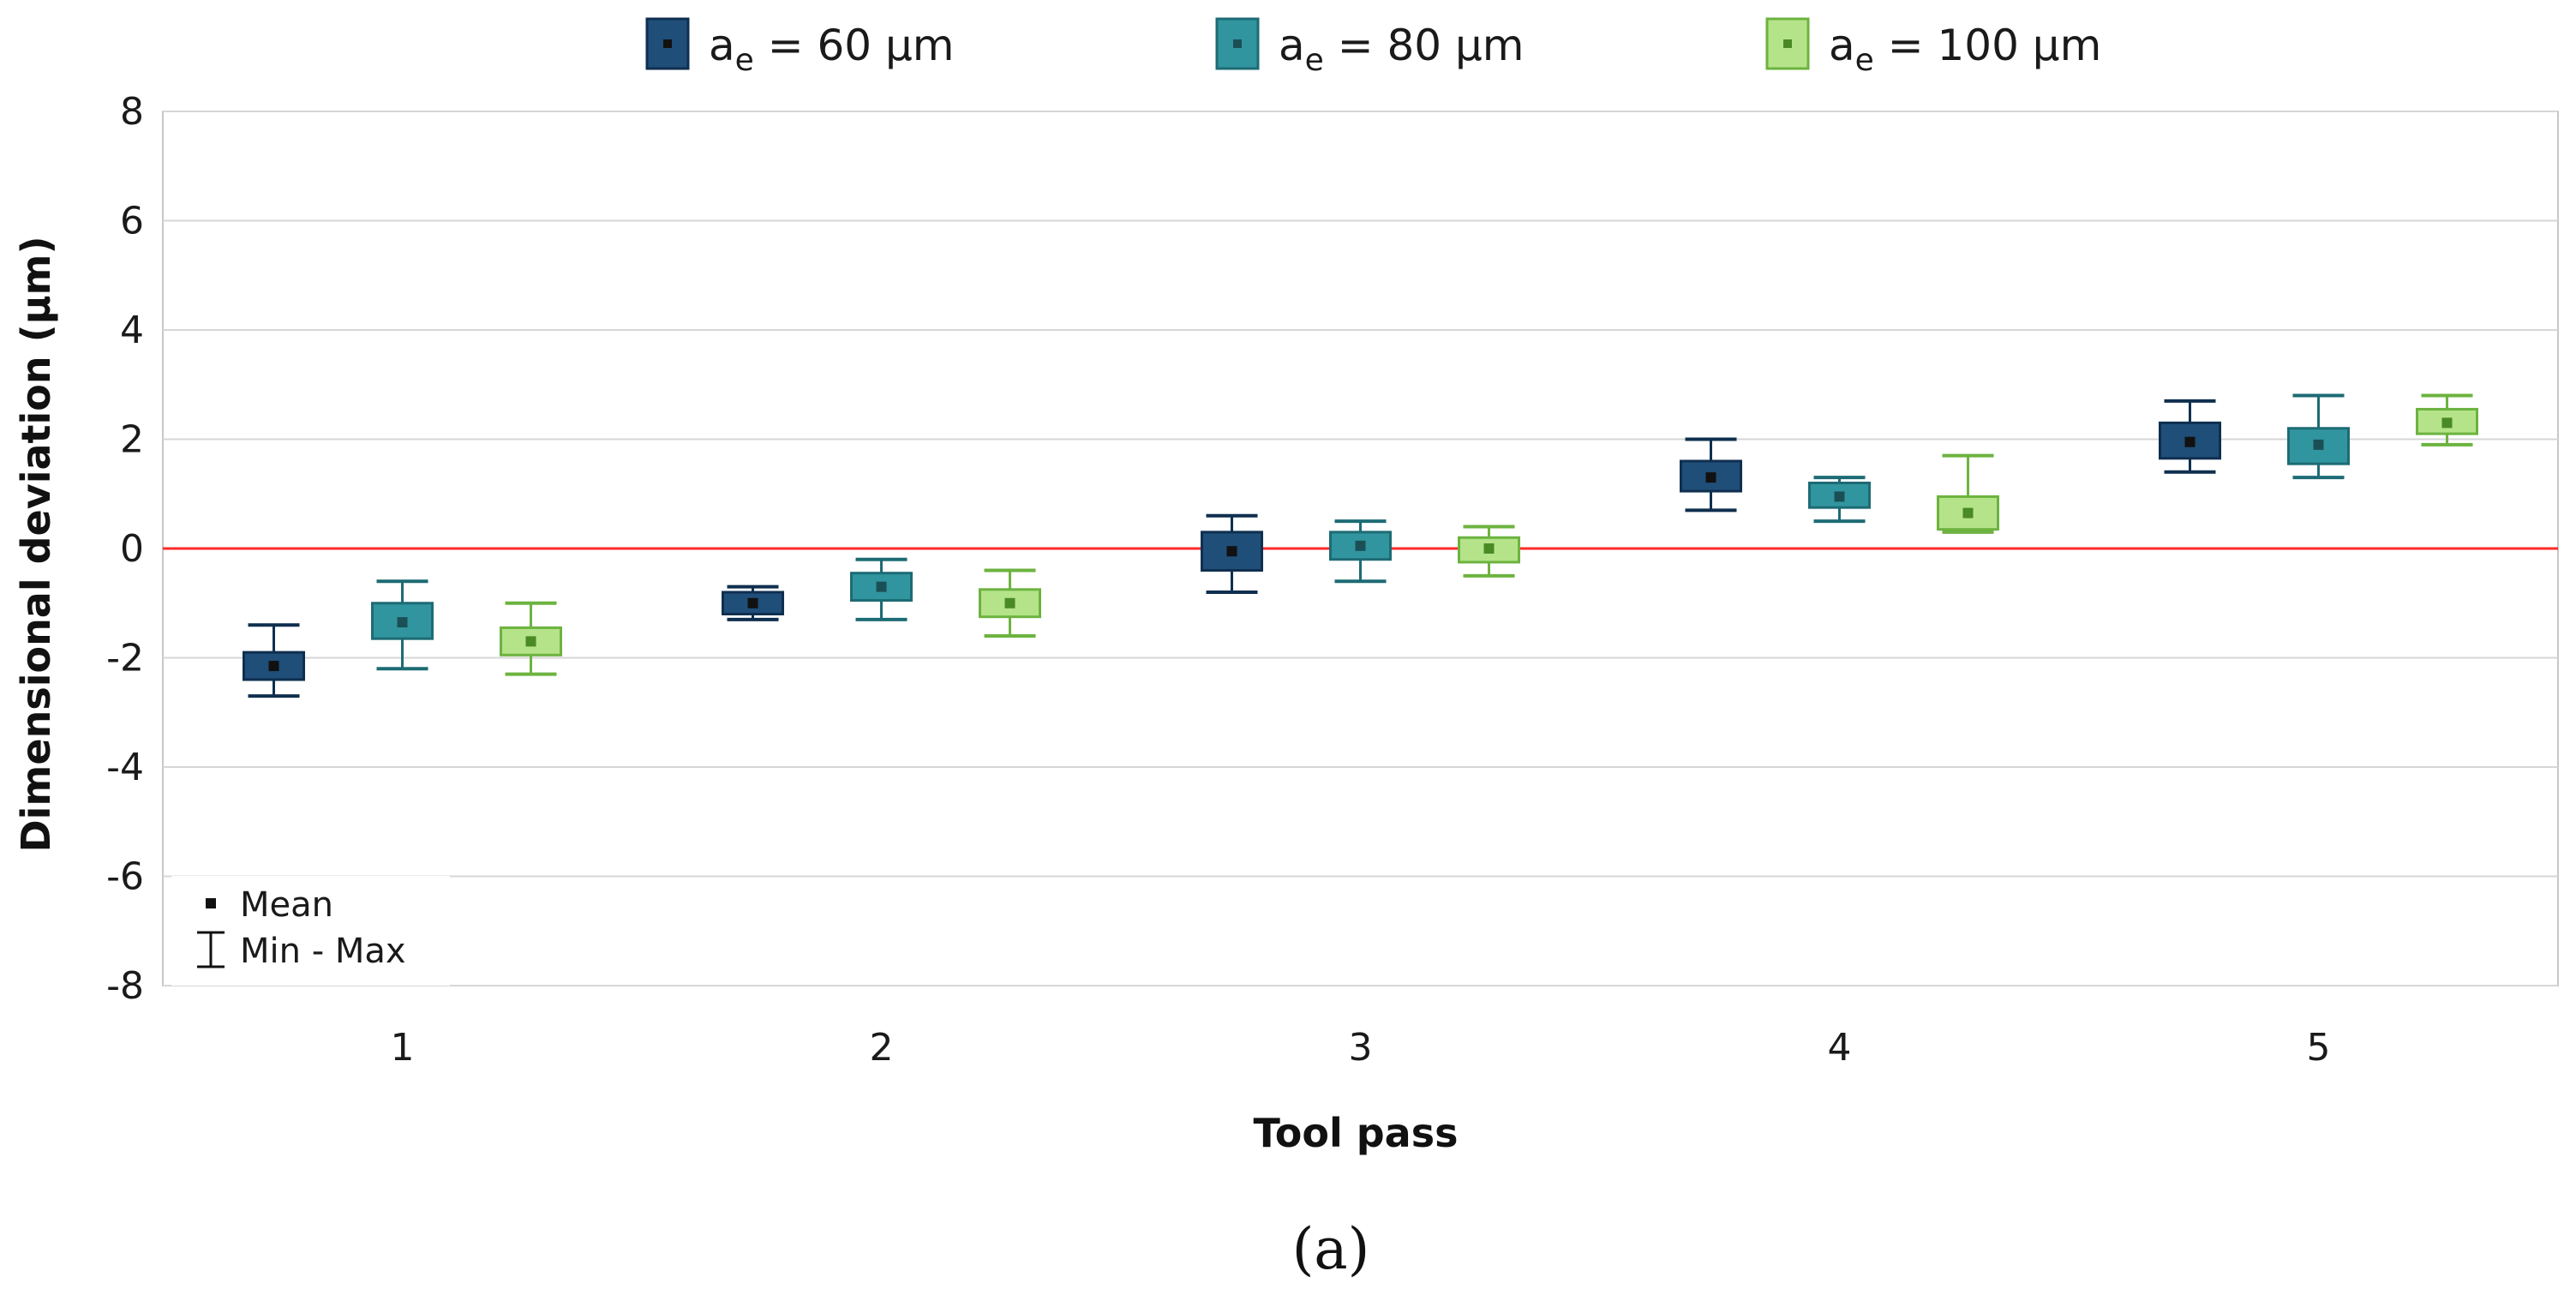  What do you see at coordinates (2319, 1048) in the screenshot?
I see `x-tick-label: 5` at bounding box center [2319, 1048].